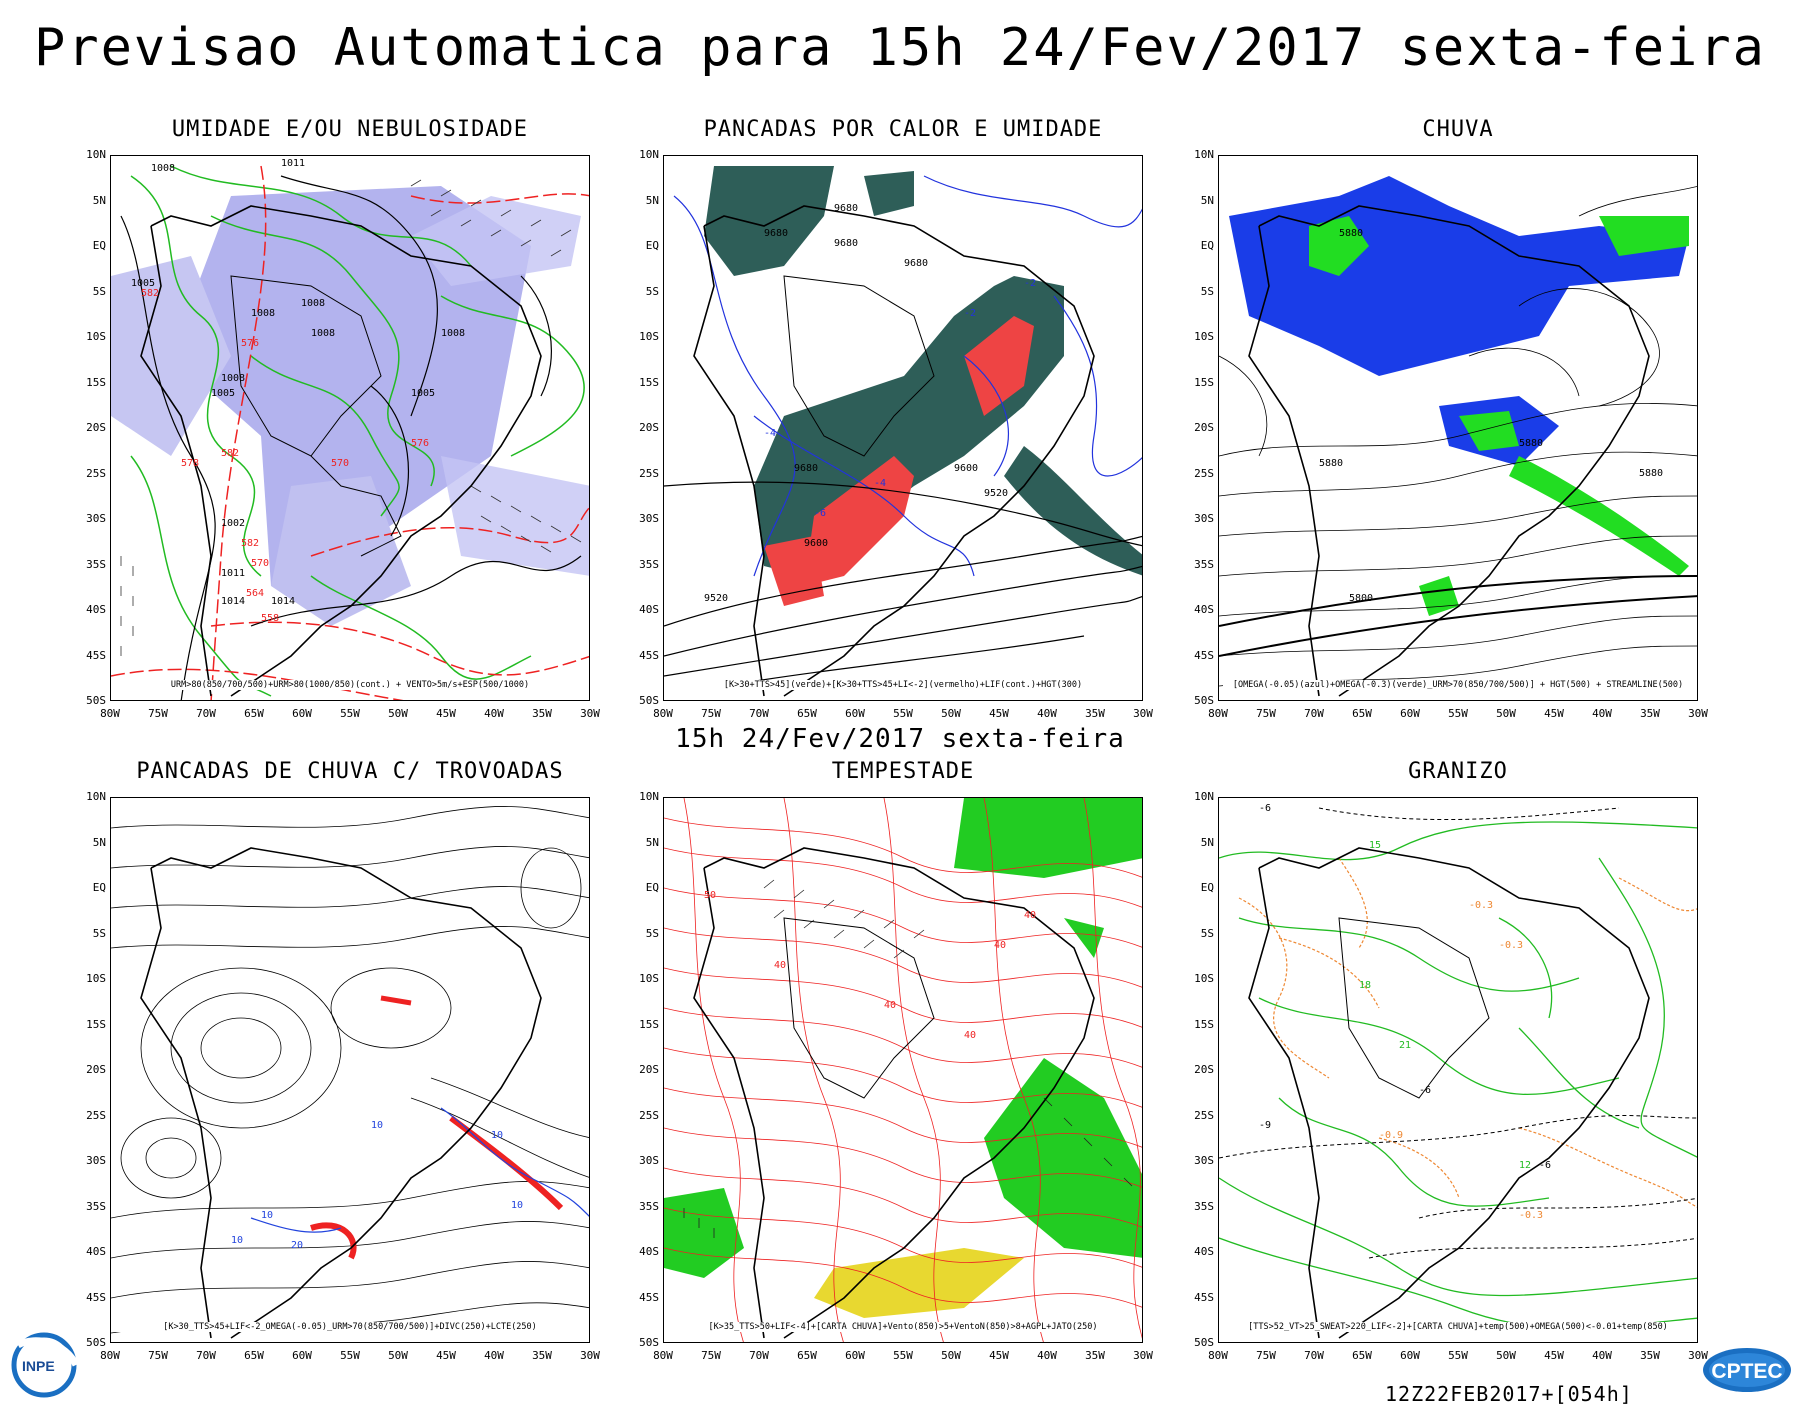 The width and height of the screenshot is (1800, 1406). What do you see at coordinates (996, 493) in the screenshot?
I see `contour-label: 9520` at bounding box center [996, 493].